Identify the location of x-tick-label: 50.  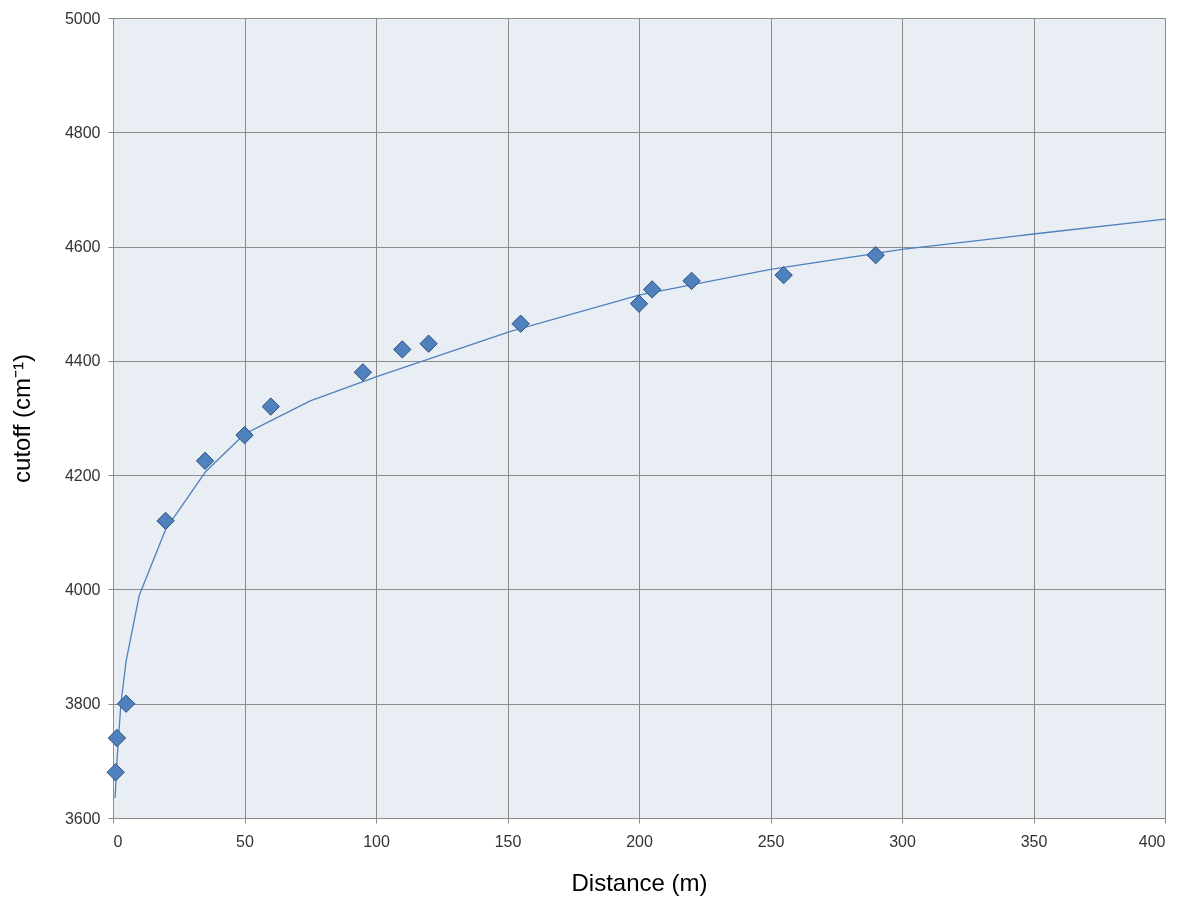
(245, 841).